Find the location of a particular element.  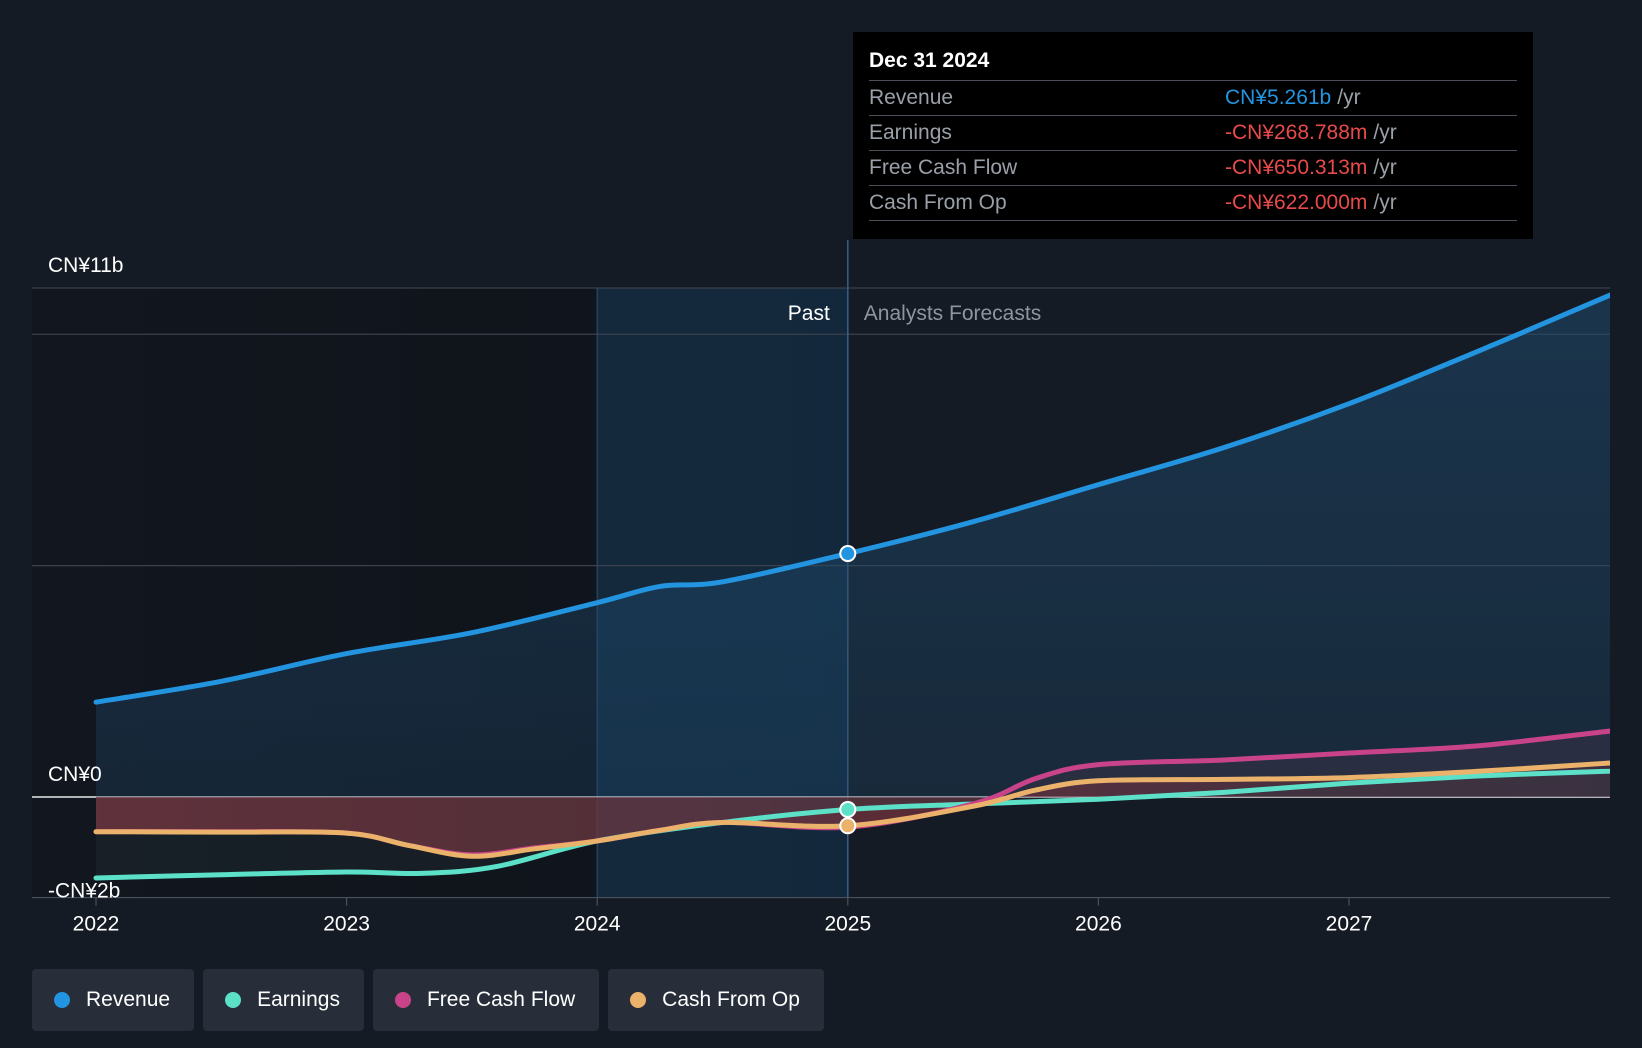

tooltip-label: Revenue is located at coordinates (911, 97).